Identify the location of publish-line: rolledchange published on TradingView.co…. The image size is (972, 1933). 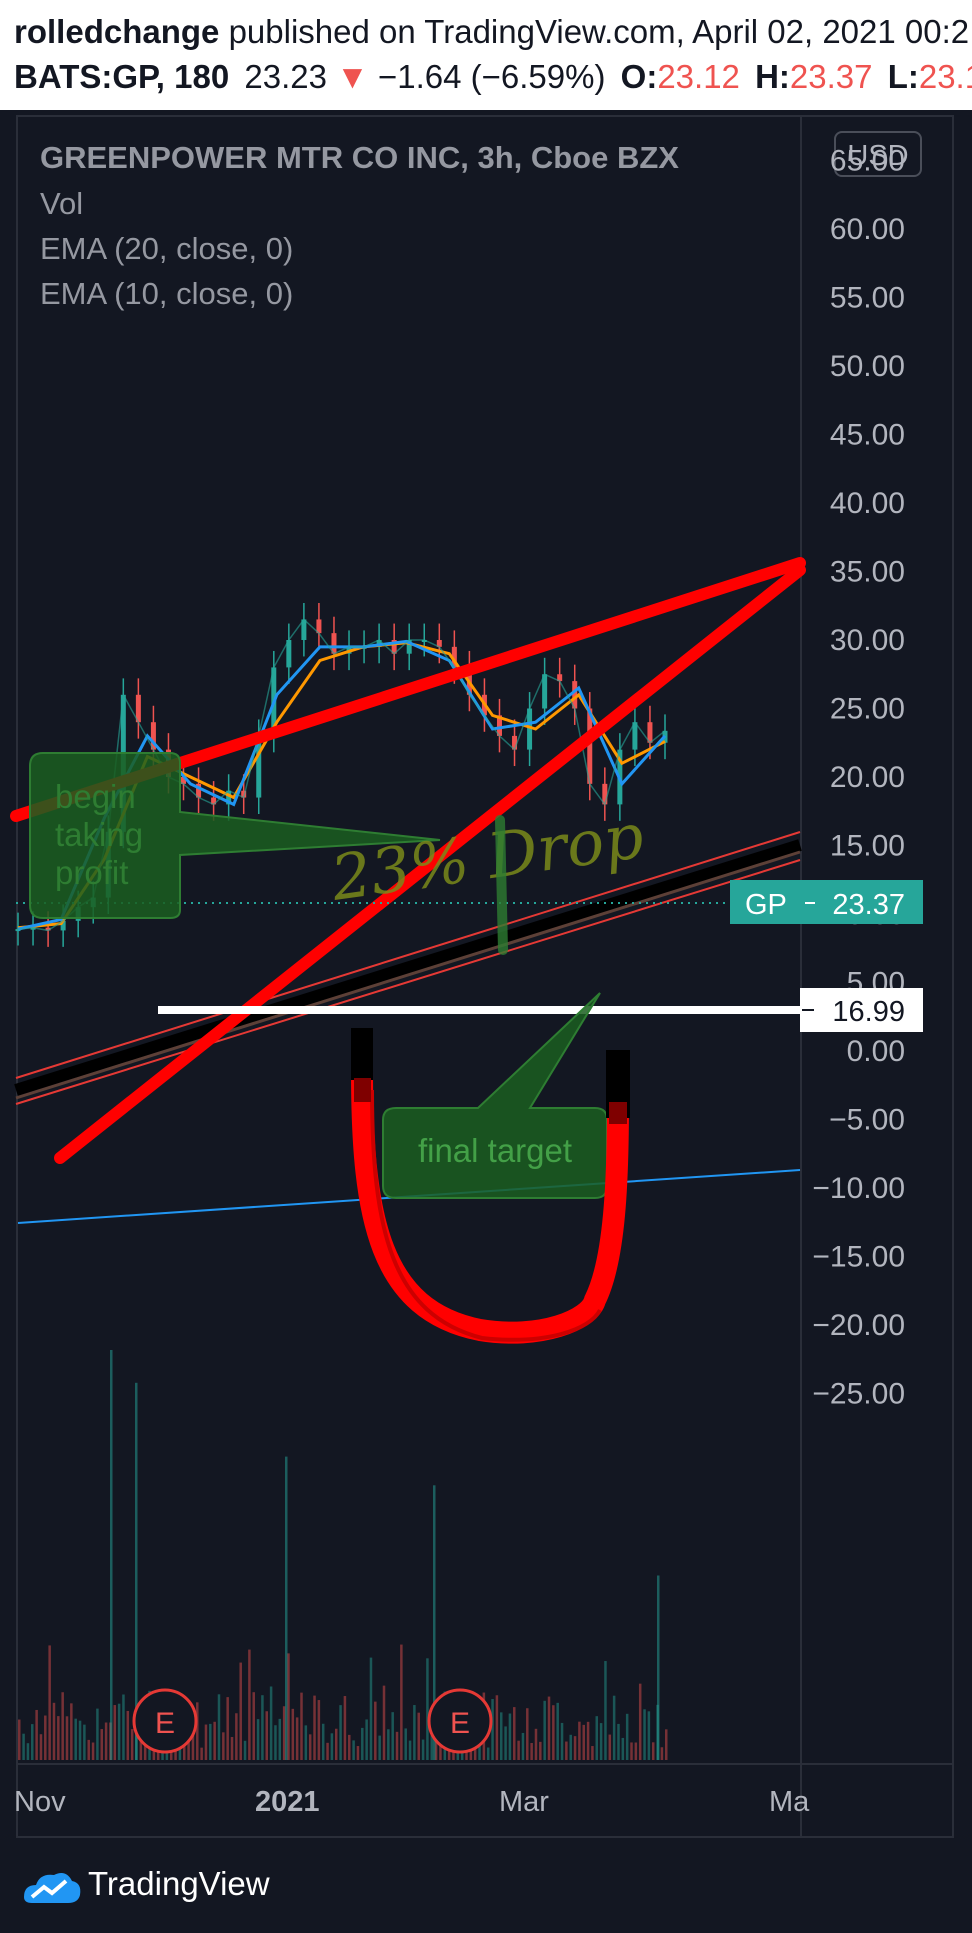
(491, 32).